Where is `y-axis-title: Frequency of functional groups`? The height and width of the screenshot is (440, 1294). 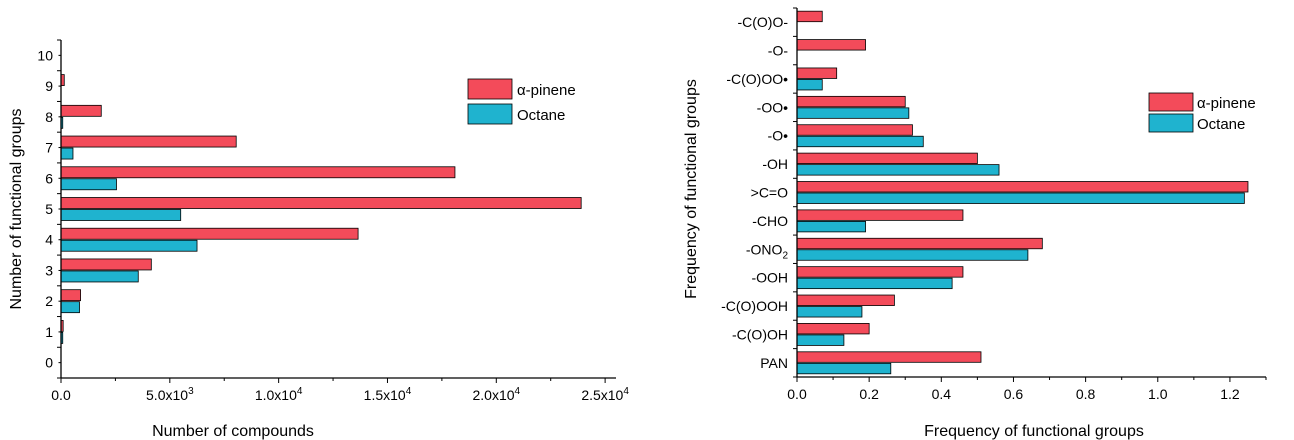 y-axis-title: Frequency of functional groups is located at coordinates (691, 189).